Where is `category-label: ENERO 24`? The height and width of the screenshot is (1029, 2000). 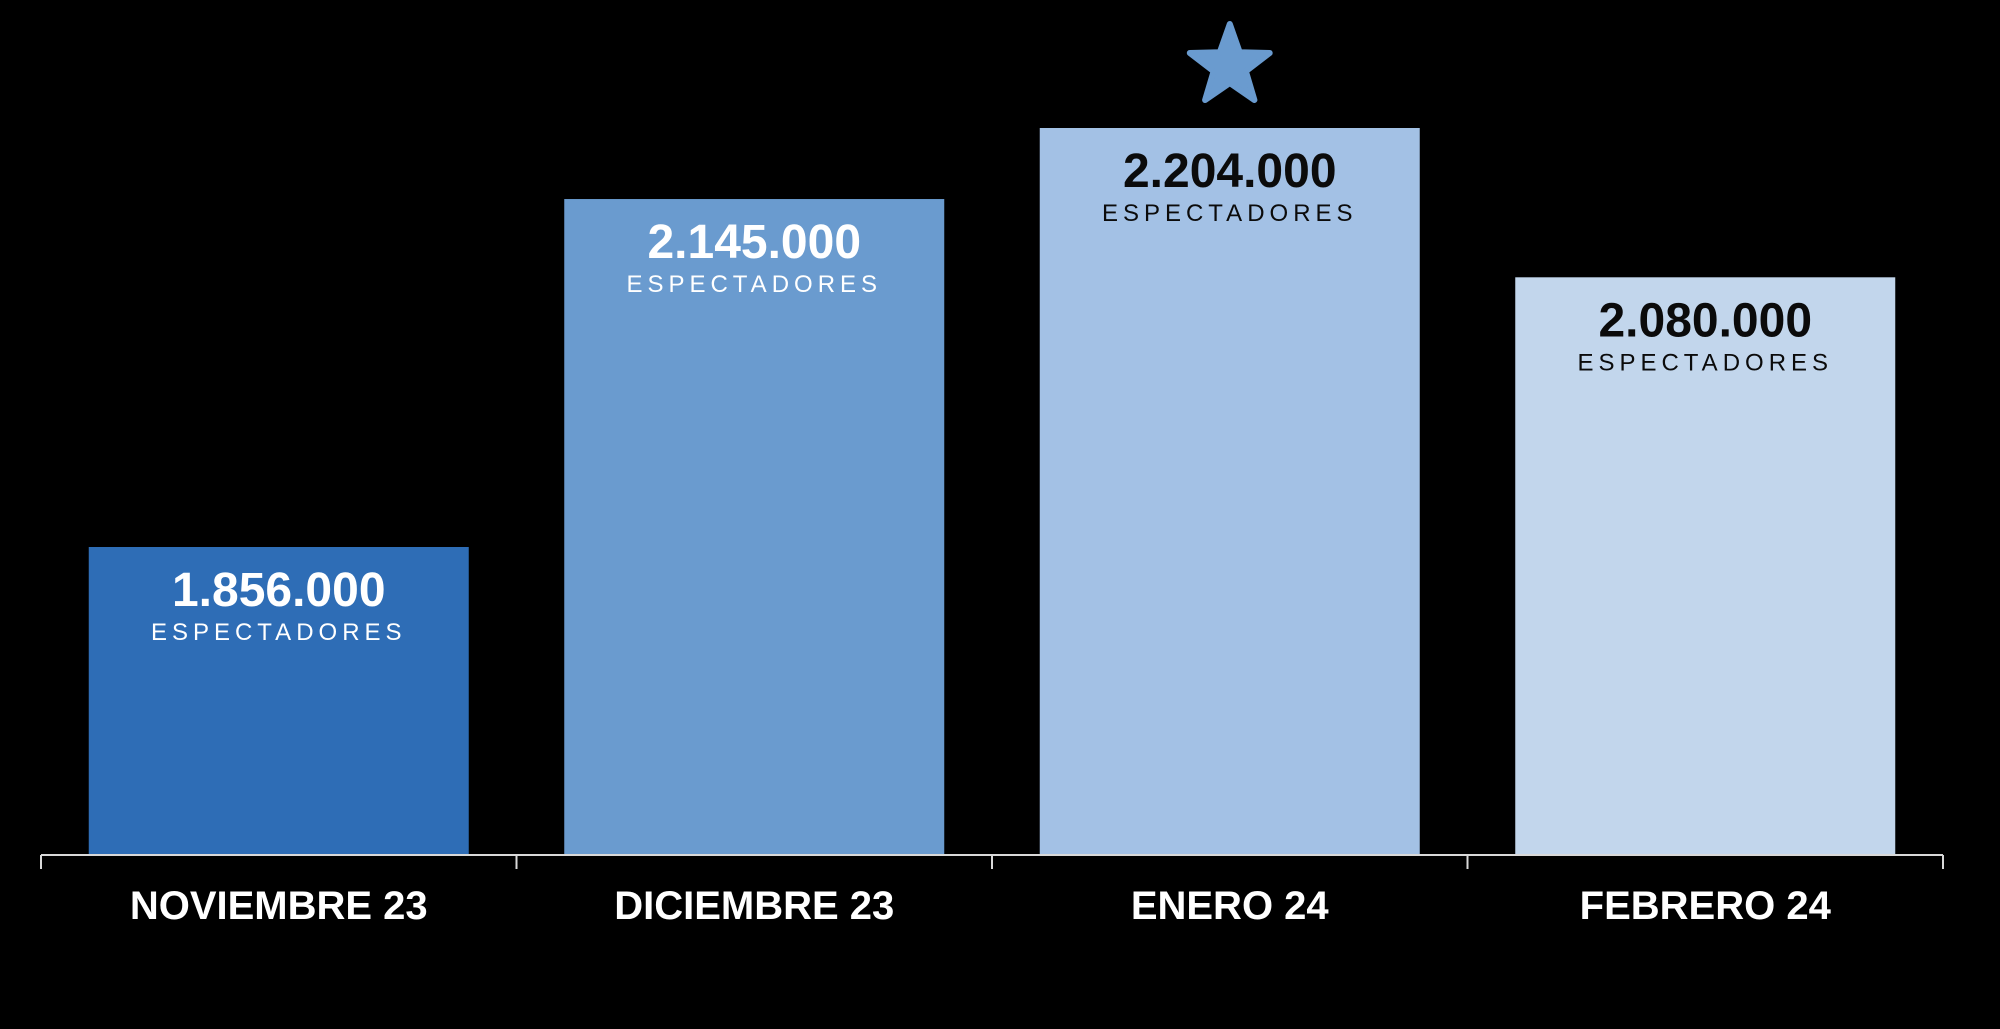 category-label: ENERO 24 is located at coordinates (1230, 906).